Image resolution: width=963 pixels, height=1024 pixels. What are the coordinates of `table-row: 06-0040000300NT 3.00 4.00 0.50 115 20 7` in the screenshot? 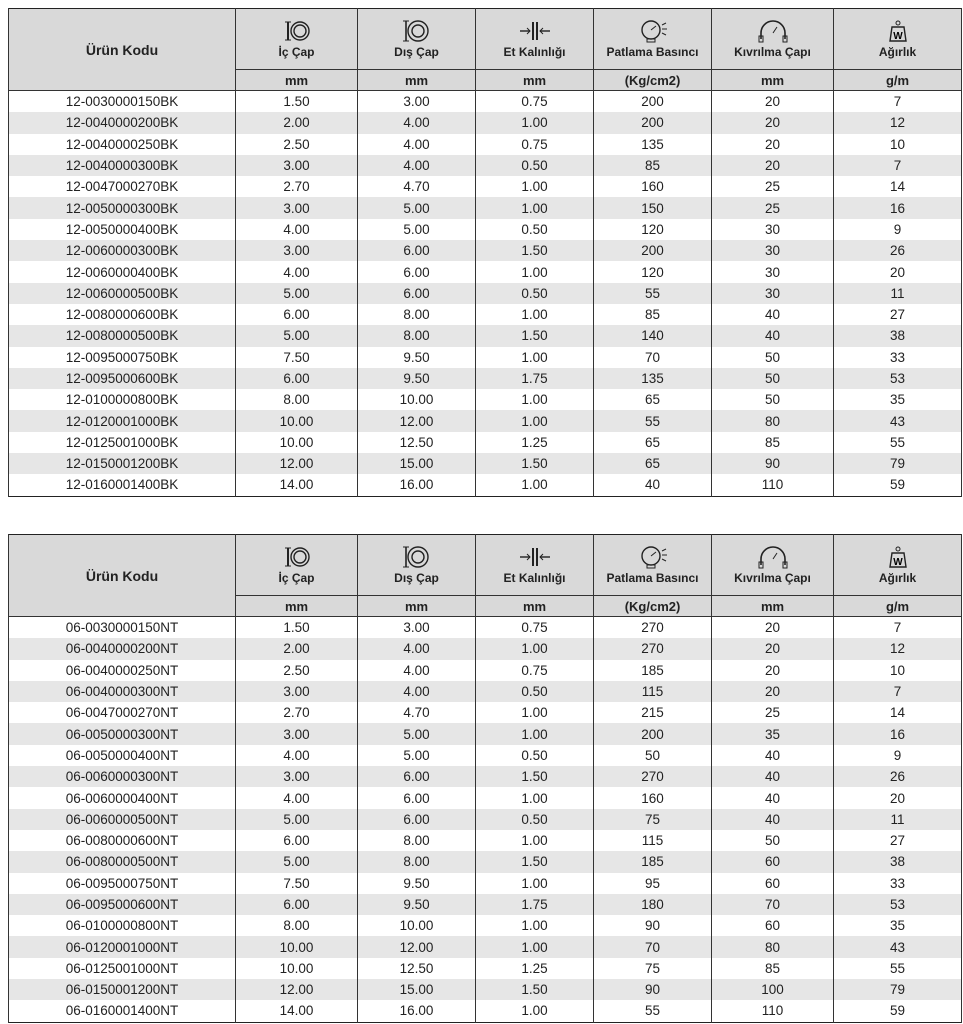 It's located at (485, 691).